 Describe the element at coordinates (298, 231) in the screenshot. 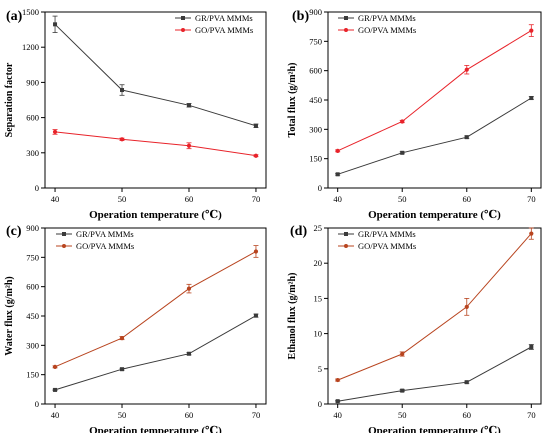

I see `panel-label: (d)` at that location.